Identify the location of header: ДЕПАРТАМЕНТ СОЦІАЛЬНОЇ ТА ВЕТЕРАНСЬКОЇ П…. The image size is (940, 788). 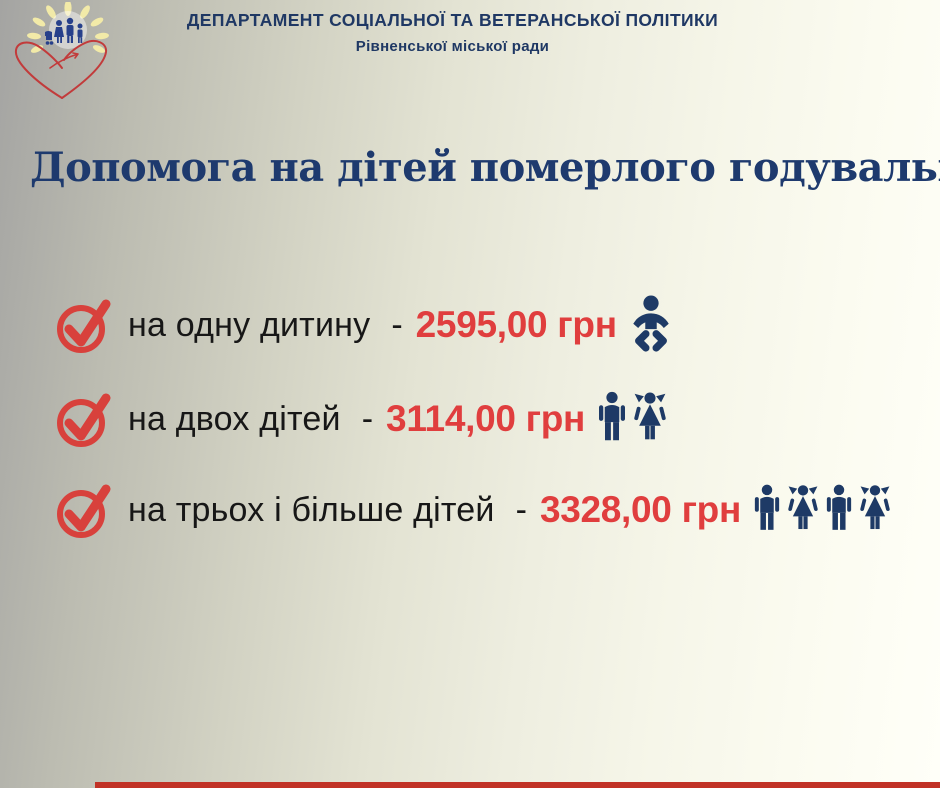
(452, 32).